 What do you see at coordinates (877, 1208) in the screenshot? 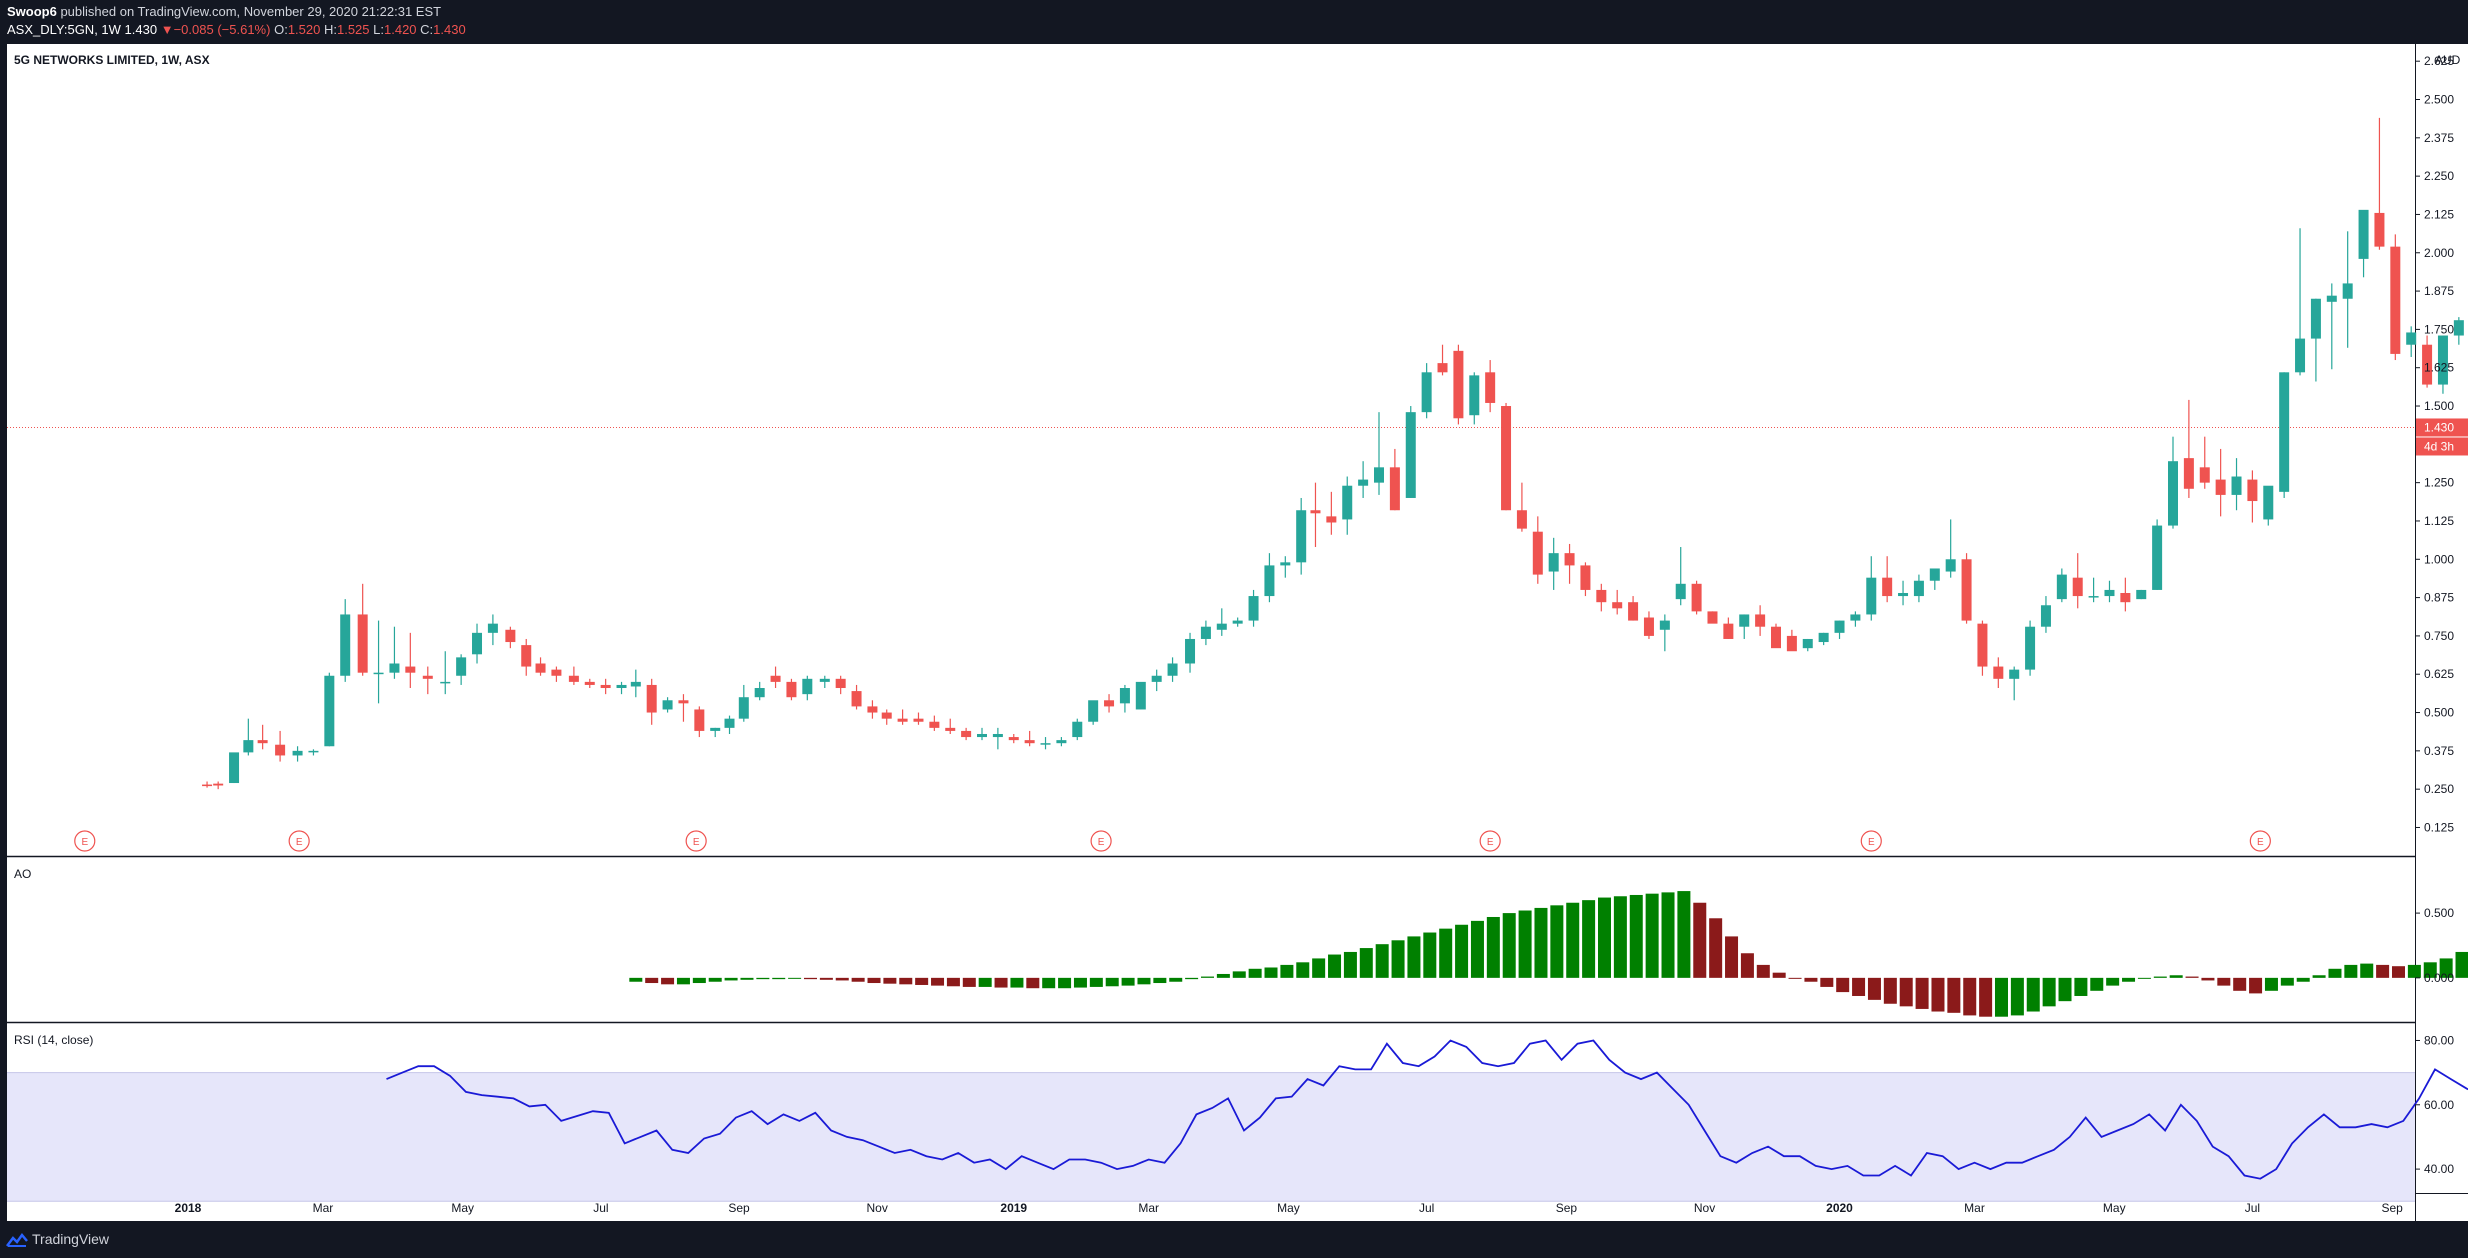
I see `time-tick-label: Nov` at bounding box center [877, 1208].